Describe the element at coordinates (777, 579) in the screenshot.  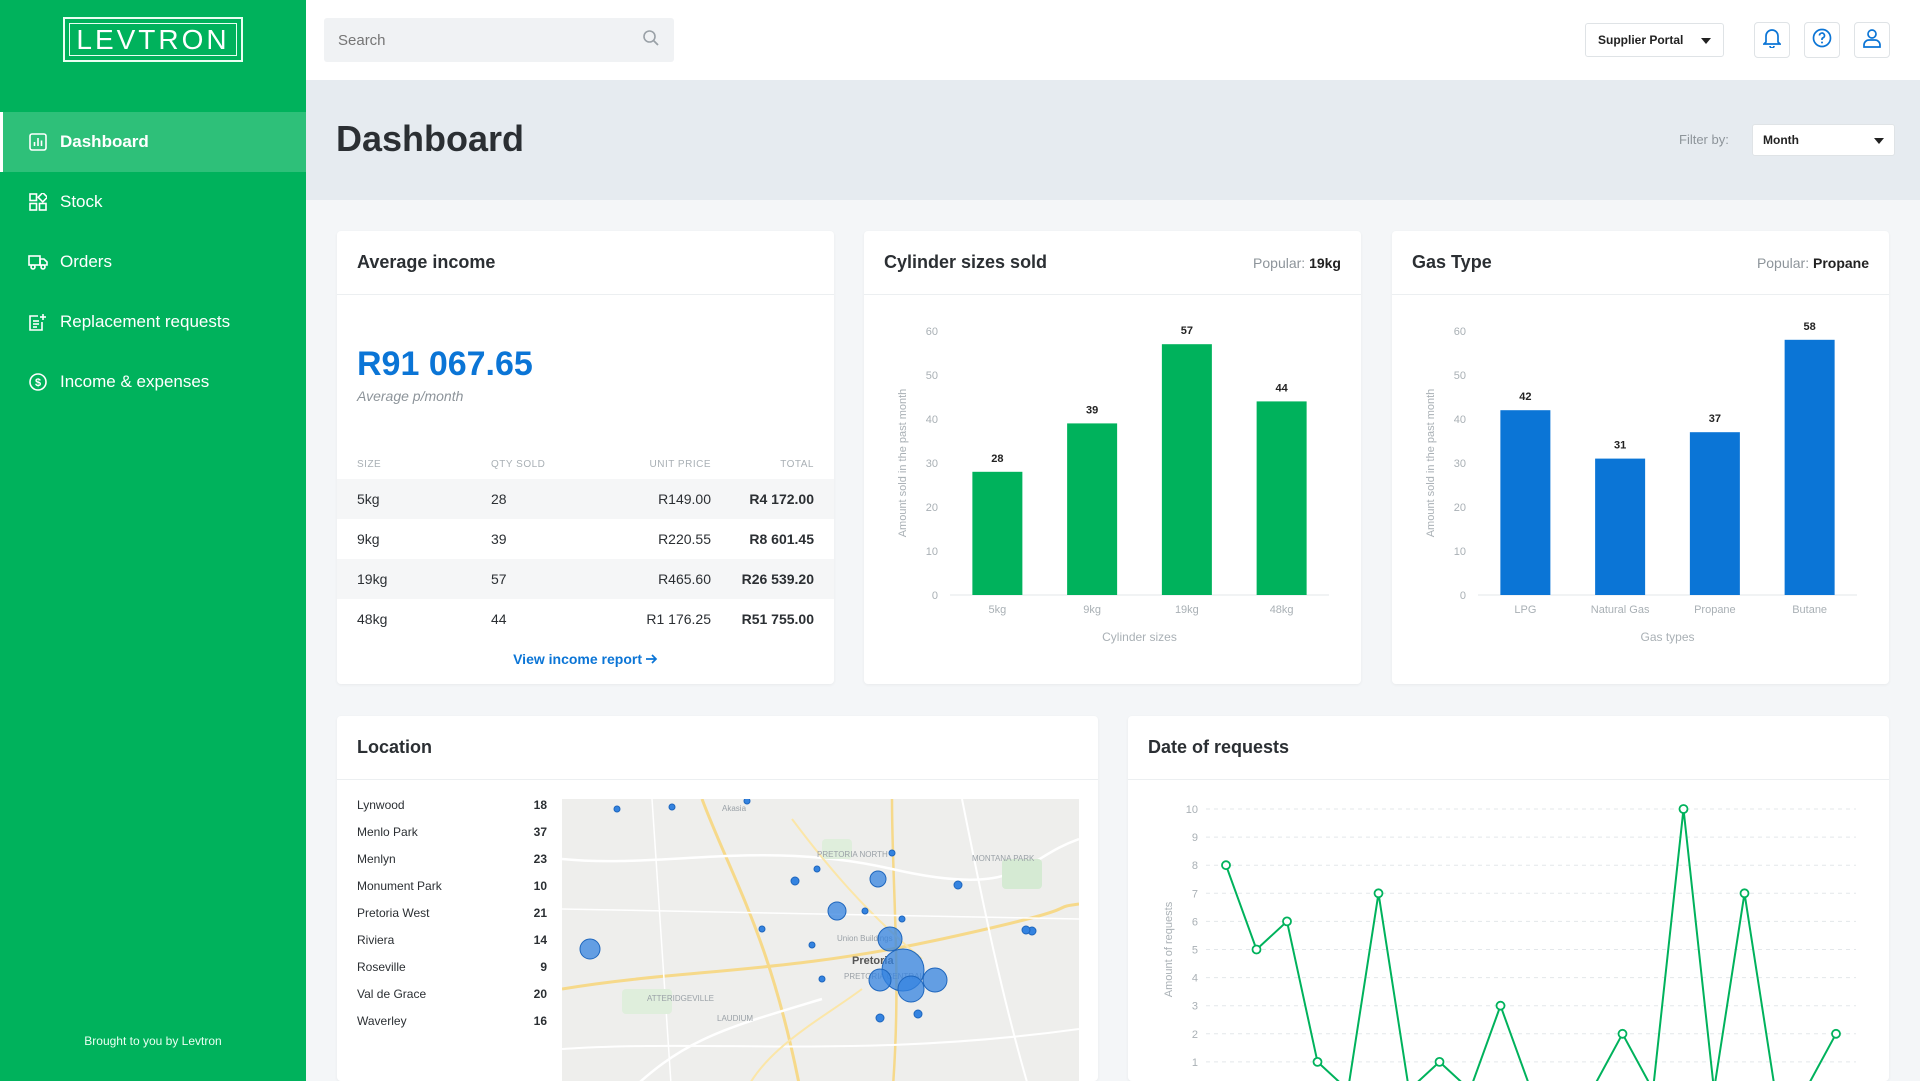
I see `table-cell: R26 539.20` at that location.